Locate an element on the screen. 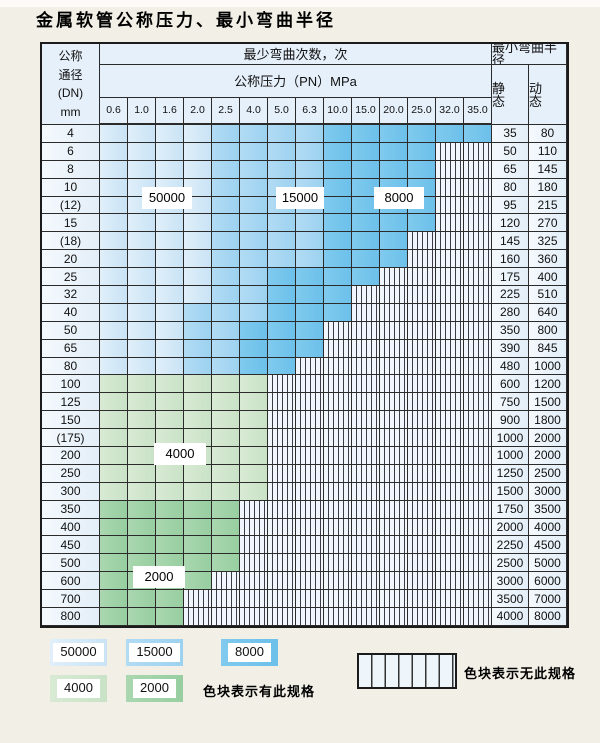  legend-swatch-8000: 8000 is located at coordinates (249, 652).